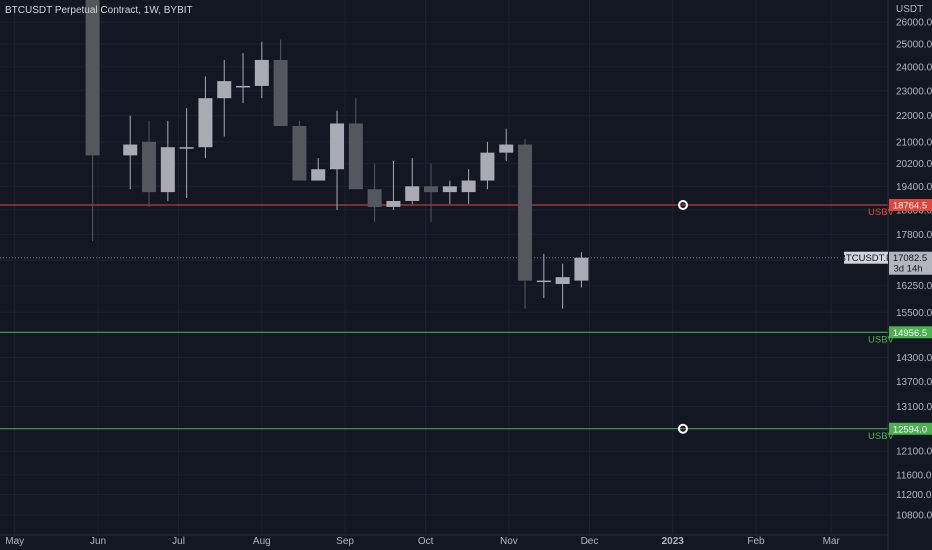 This screenshot has height=550, width=932. Describe the element at coordinates (426, 541) in the screenshot. I see `time-tick-label: Oct` at that location.